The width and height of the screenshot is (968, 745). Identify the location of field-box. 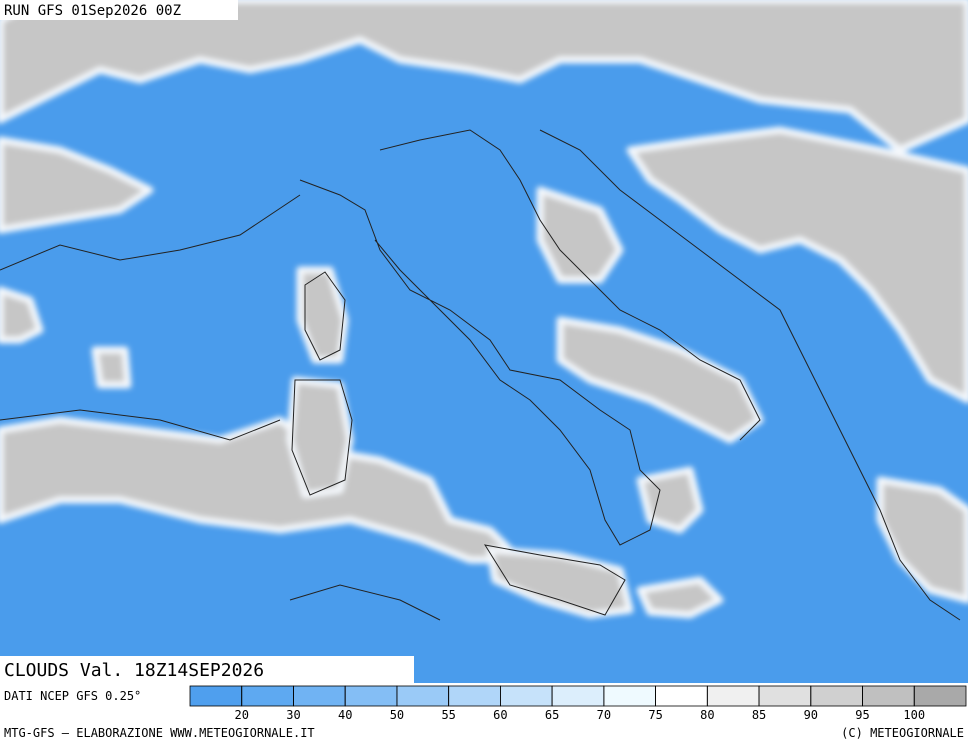
(207, 669).